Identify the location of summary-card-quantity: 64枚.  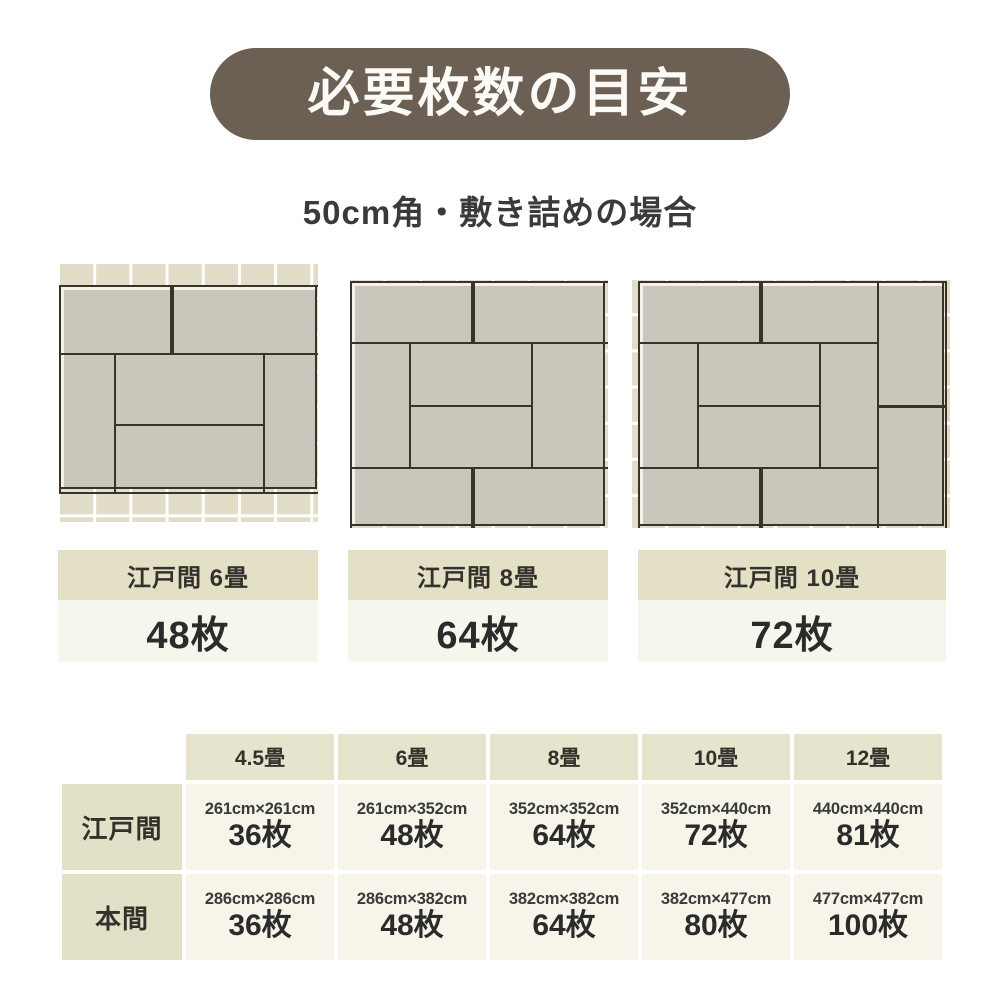
(478, 631).